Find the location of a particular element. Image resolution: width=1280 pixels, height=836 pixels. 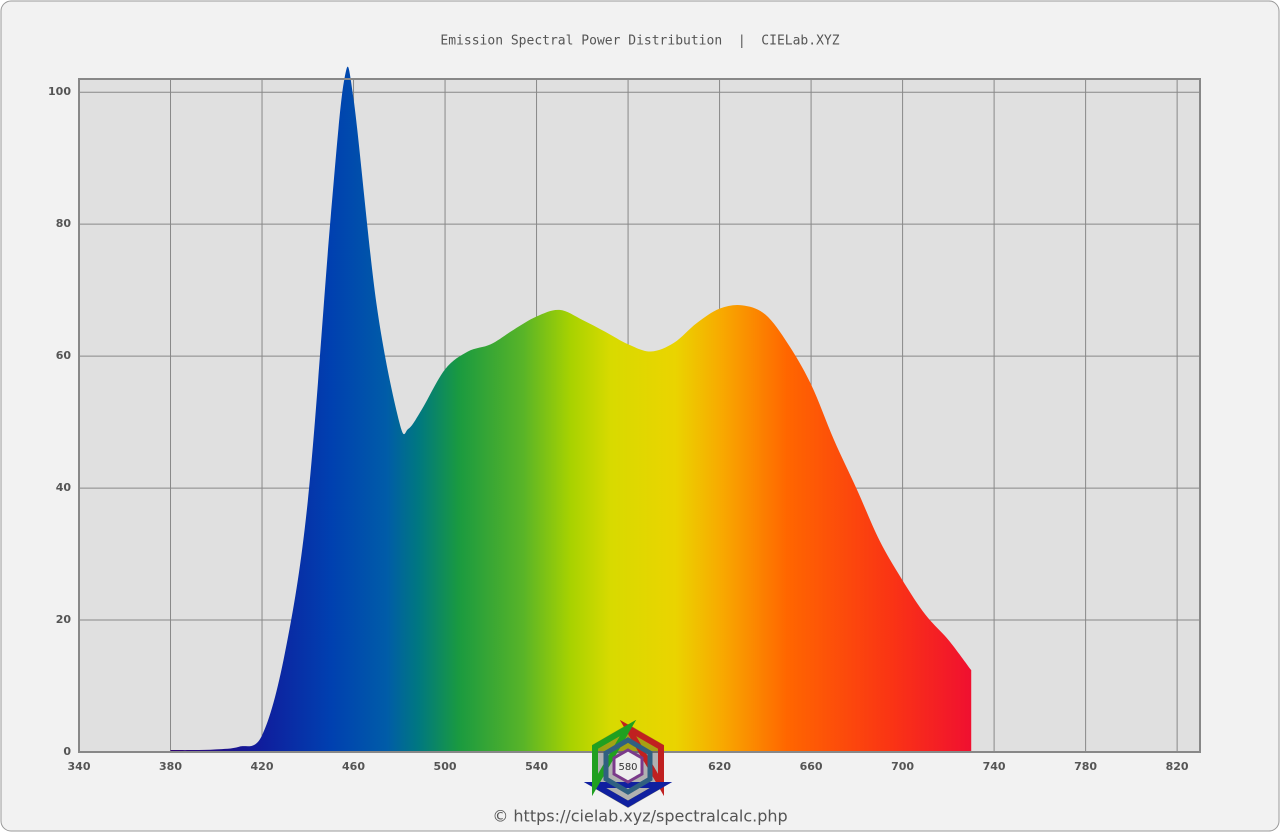

y-tick-label: 20 is located at coordinates (64, 619).